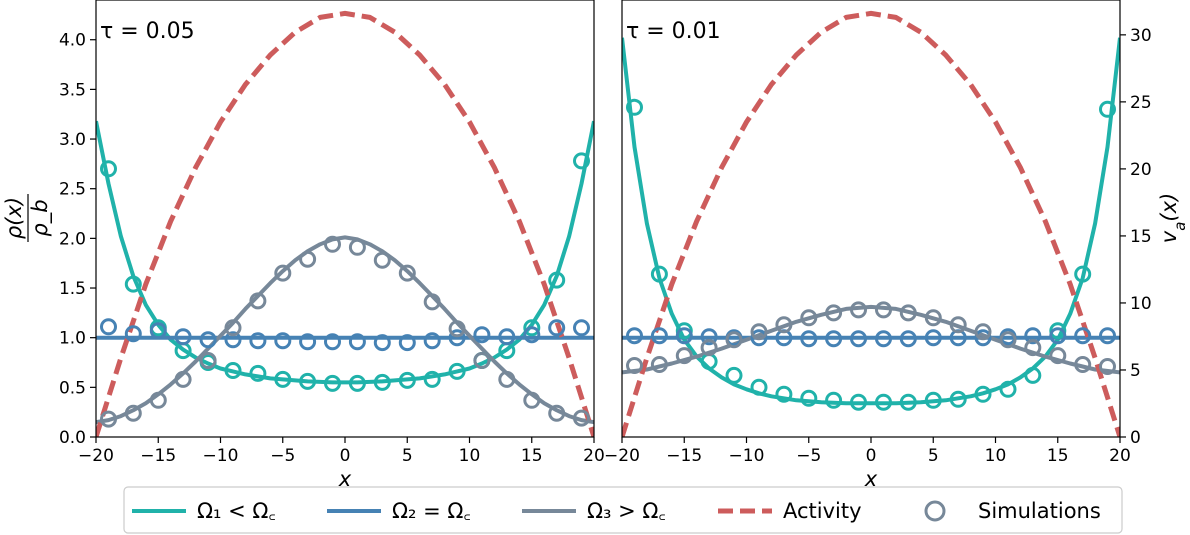 The width and height of the screenshot is (1190, 535). I want to click on y2-tick-label: 15, so click(1141, 237).